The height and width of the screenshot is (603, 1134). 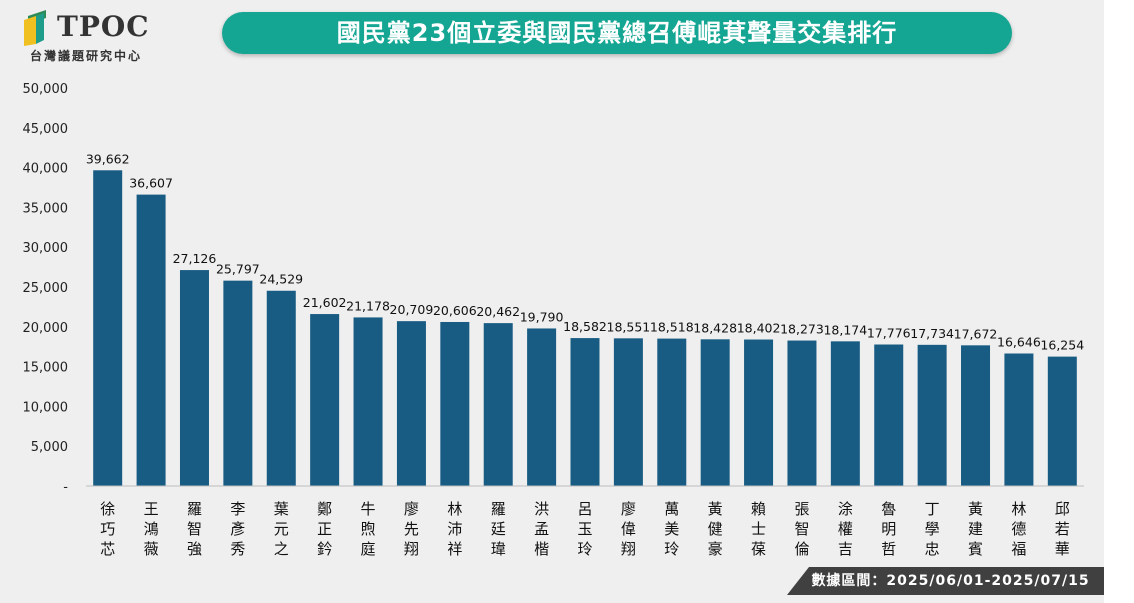 I want to click on chart-title: 國民黨23個立委與國民黨總召傅崐萁聲量交集排行, so click(x=617, y=33).